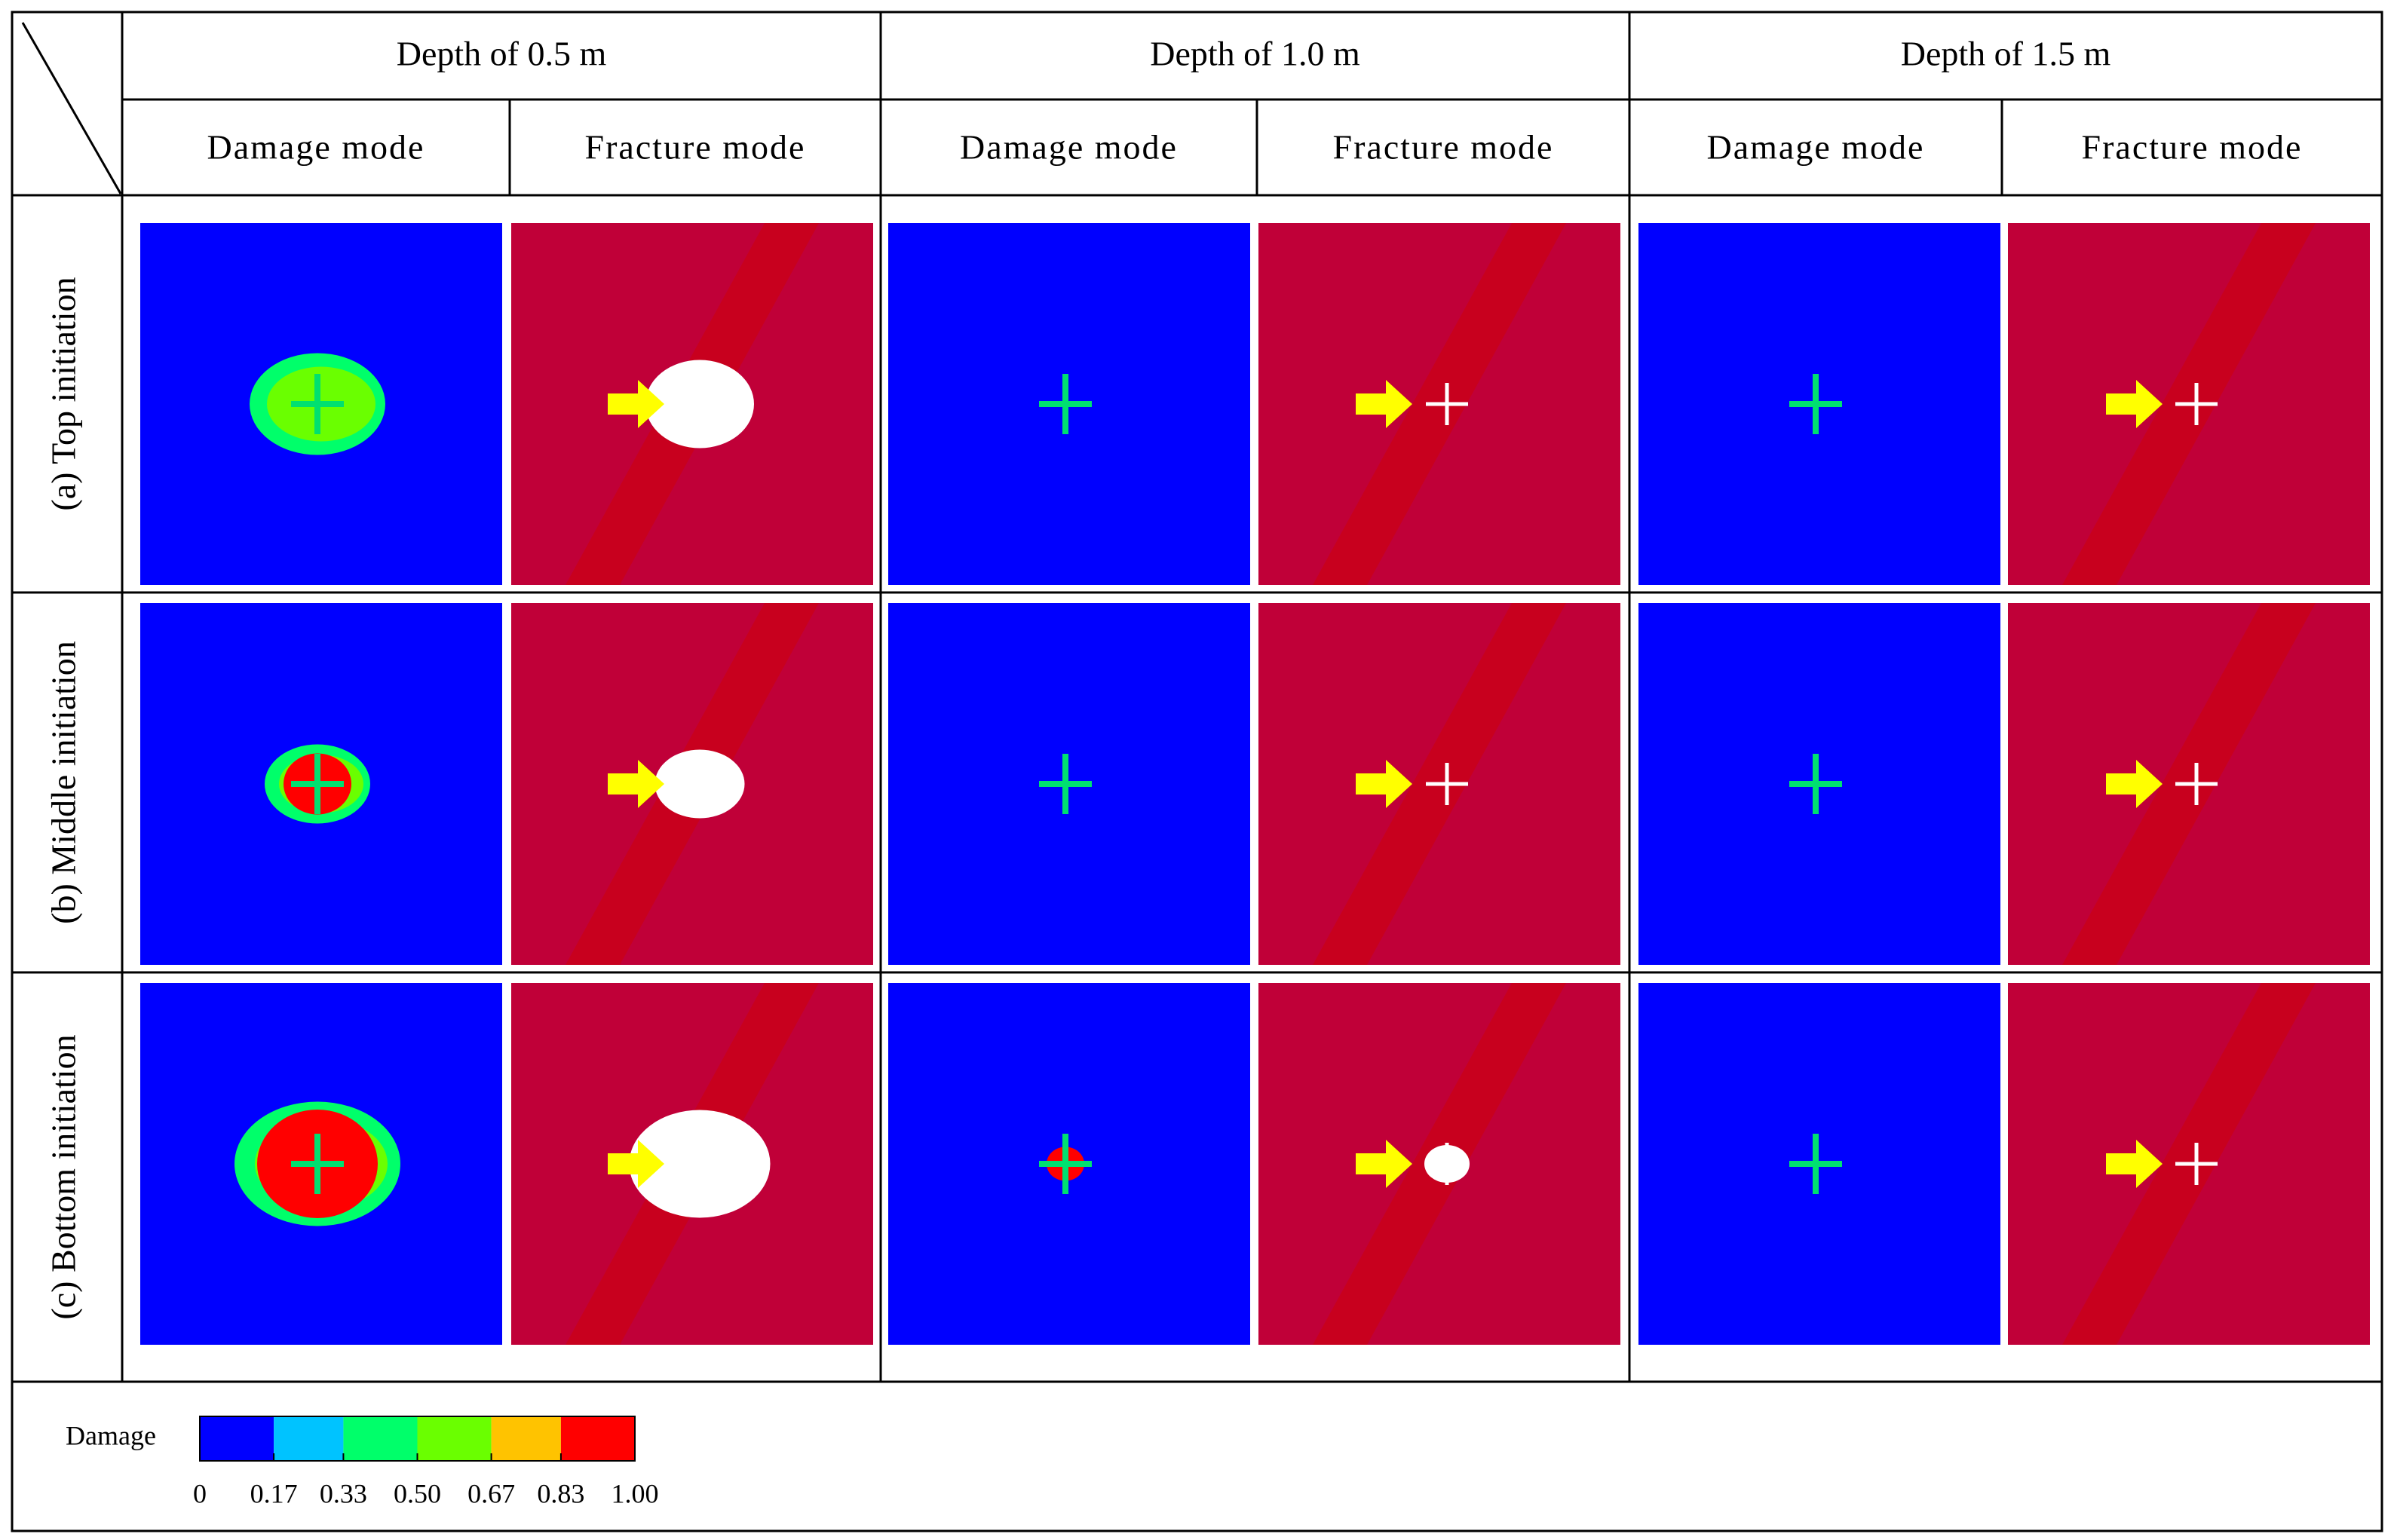 The image size is (2394, 1540). I want to click on depth-header: Depth of 1.5 m, so click(2006, 54).